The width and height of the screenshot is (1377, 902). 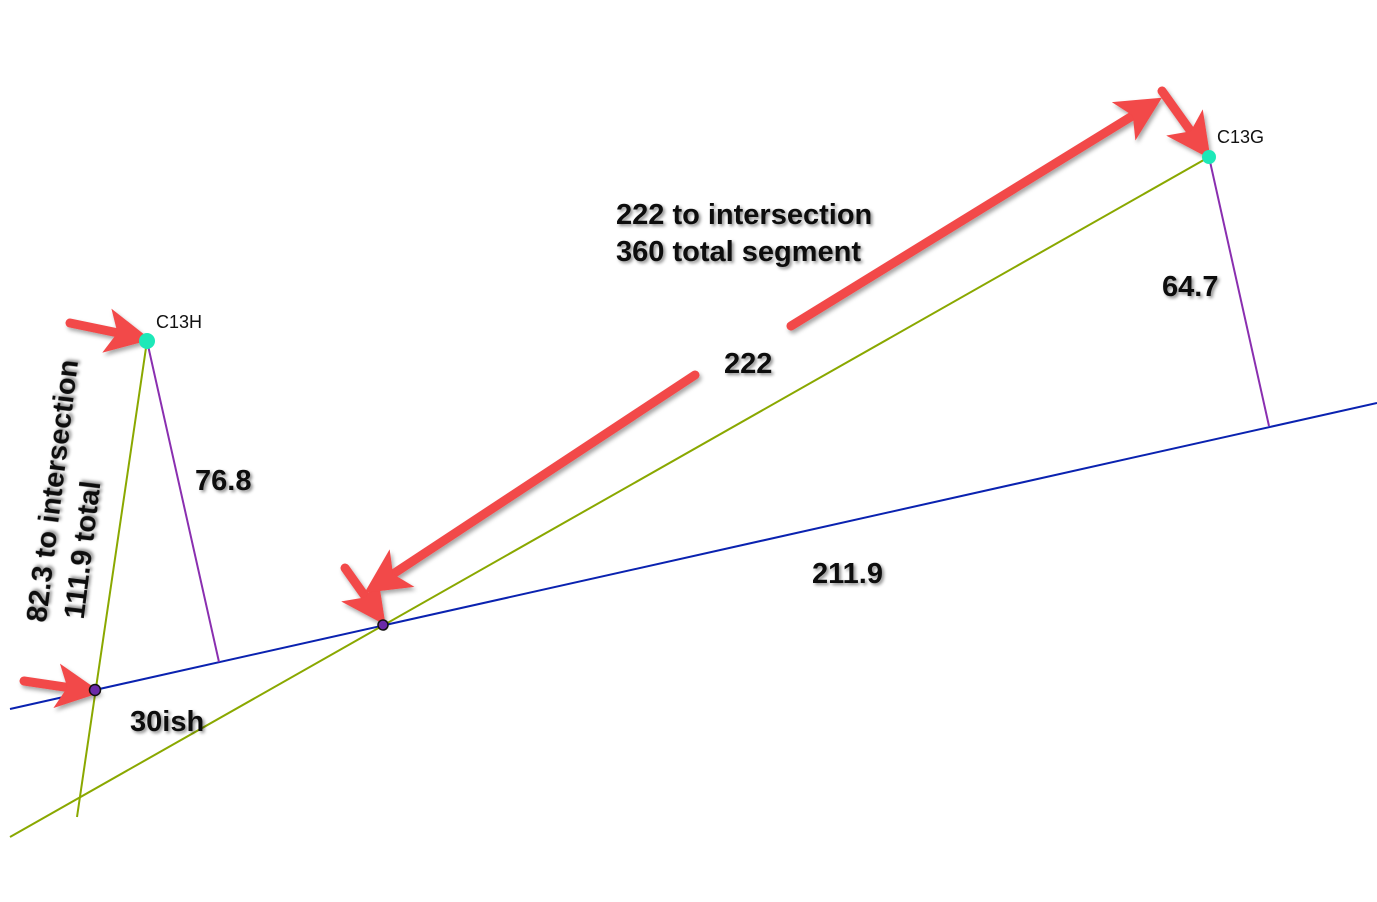 I want to click on perpendicular-c13g, so click(x=1239, y=291).